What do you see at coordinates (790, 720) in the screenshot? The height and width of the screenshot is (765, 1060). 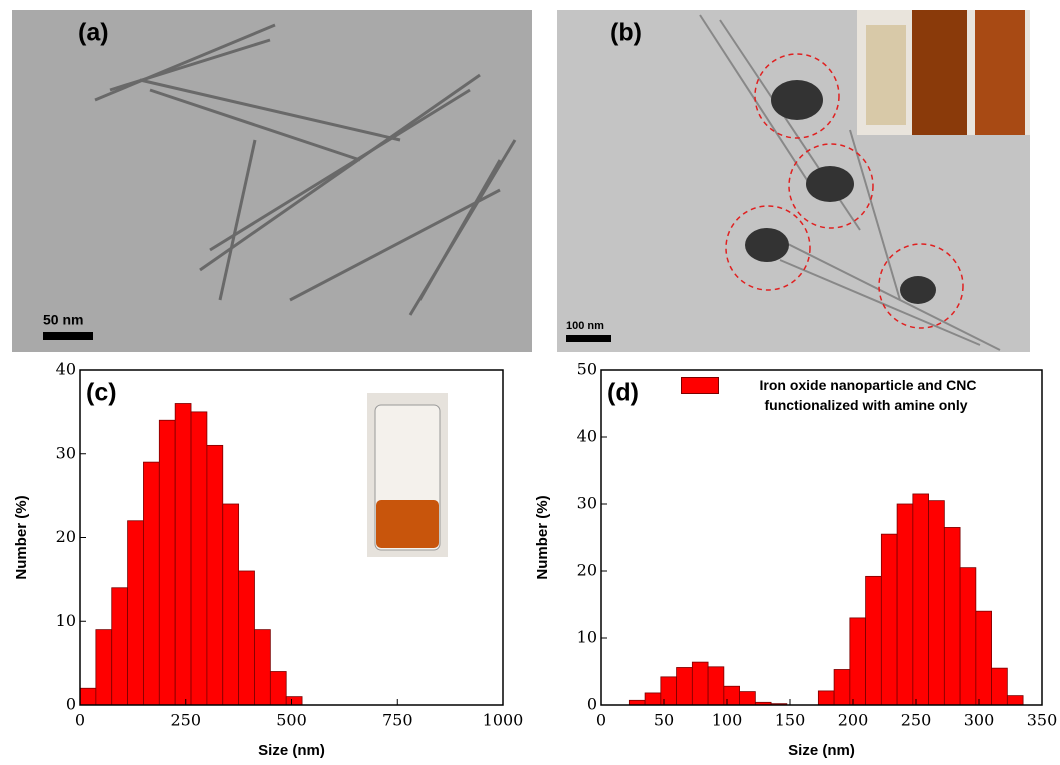 I see `x-tick-label: 150` at bounding box center [790, 720].